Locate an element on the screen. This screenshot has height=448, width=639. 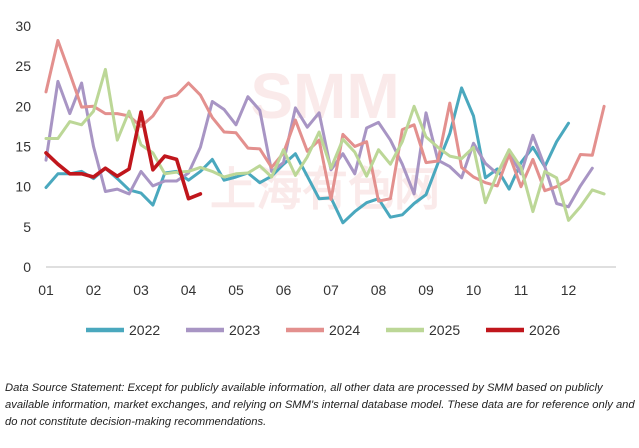
x-tick-label: 01 is located at coordinates (46, 290).